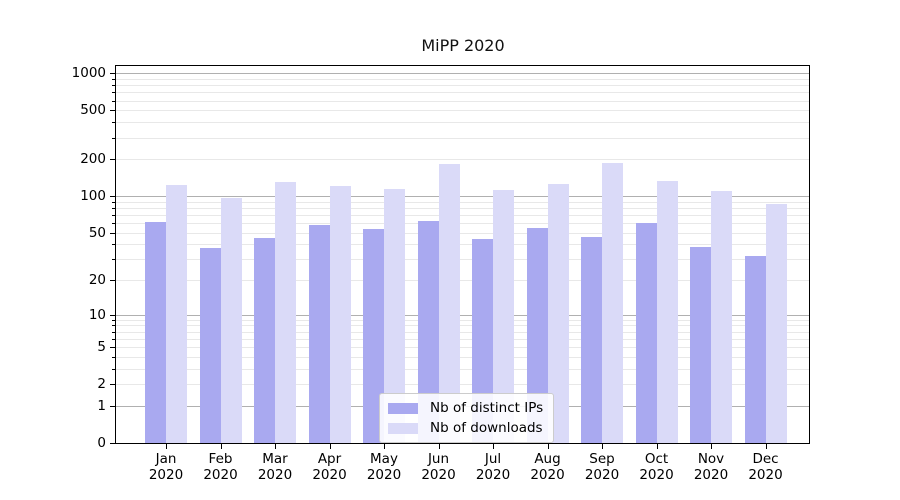 The image size is (900, 500). Describe the element at coordinates (711, 459) in the screenshot. I see `x-tick-month: Nov` at that location.